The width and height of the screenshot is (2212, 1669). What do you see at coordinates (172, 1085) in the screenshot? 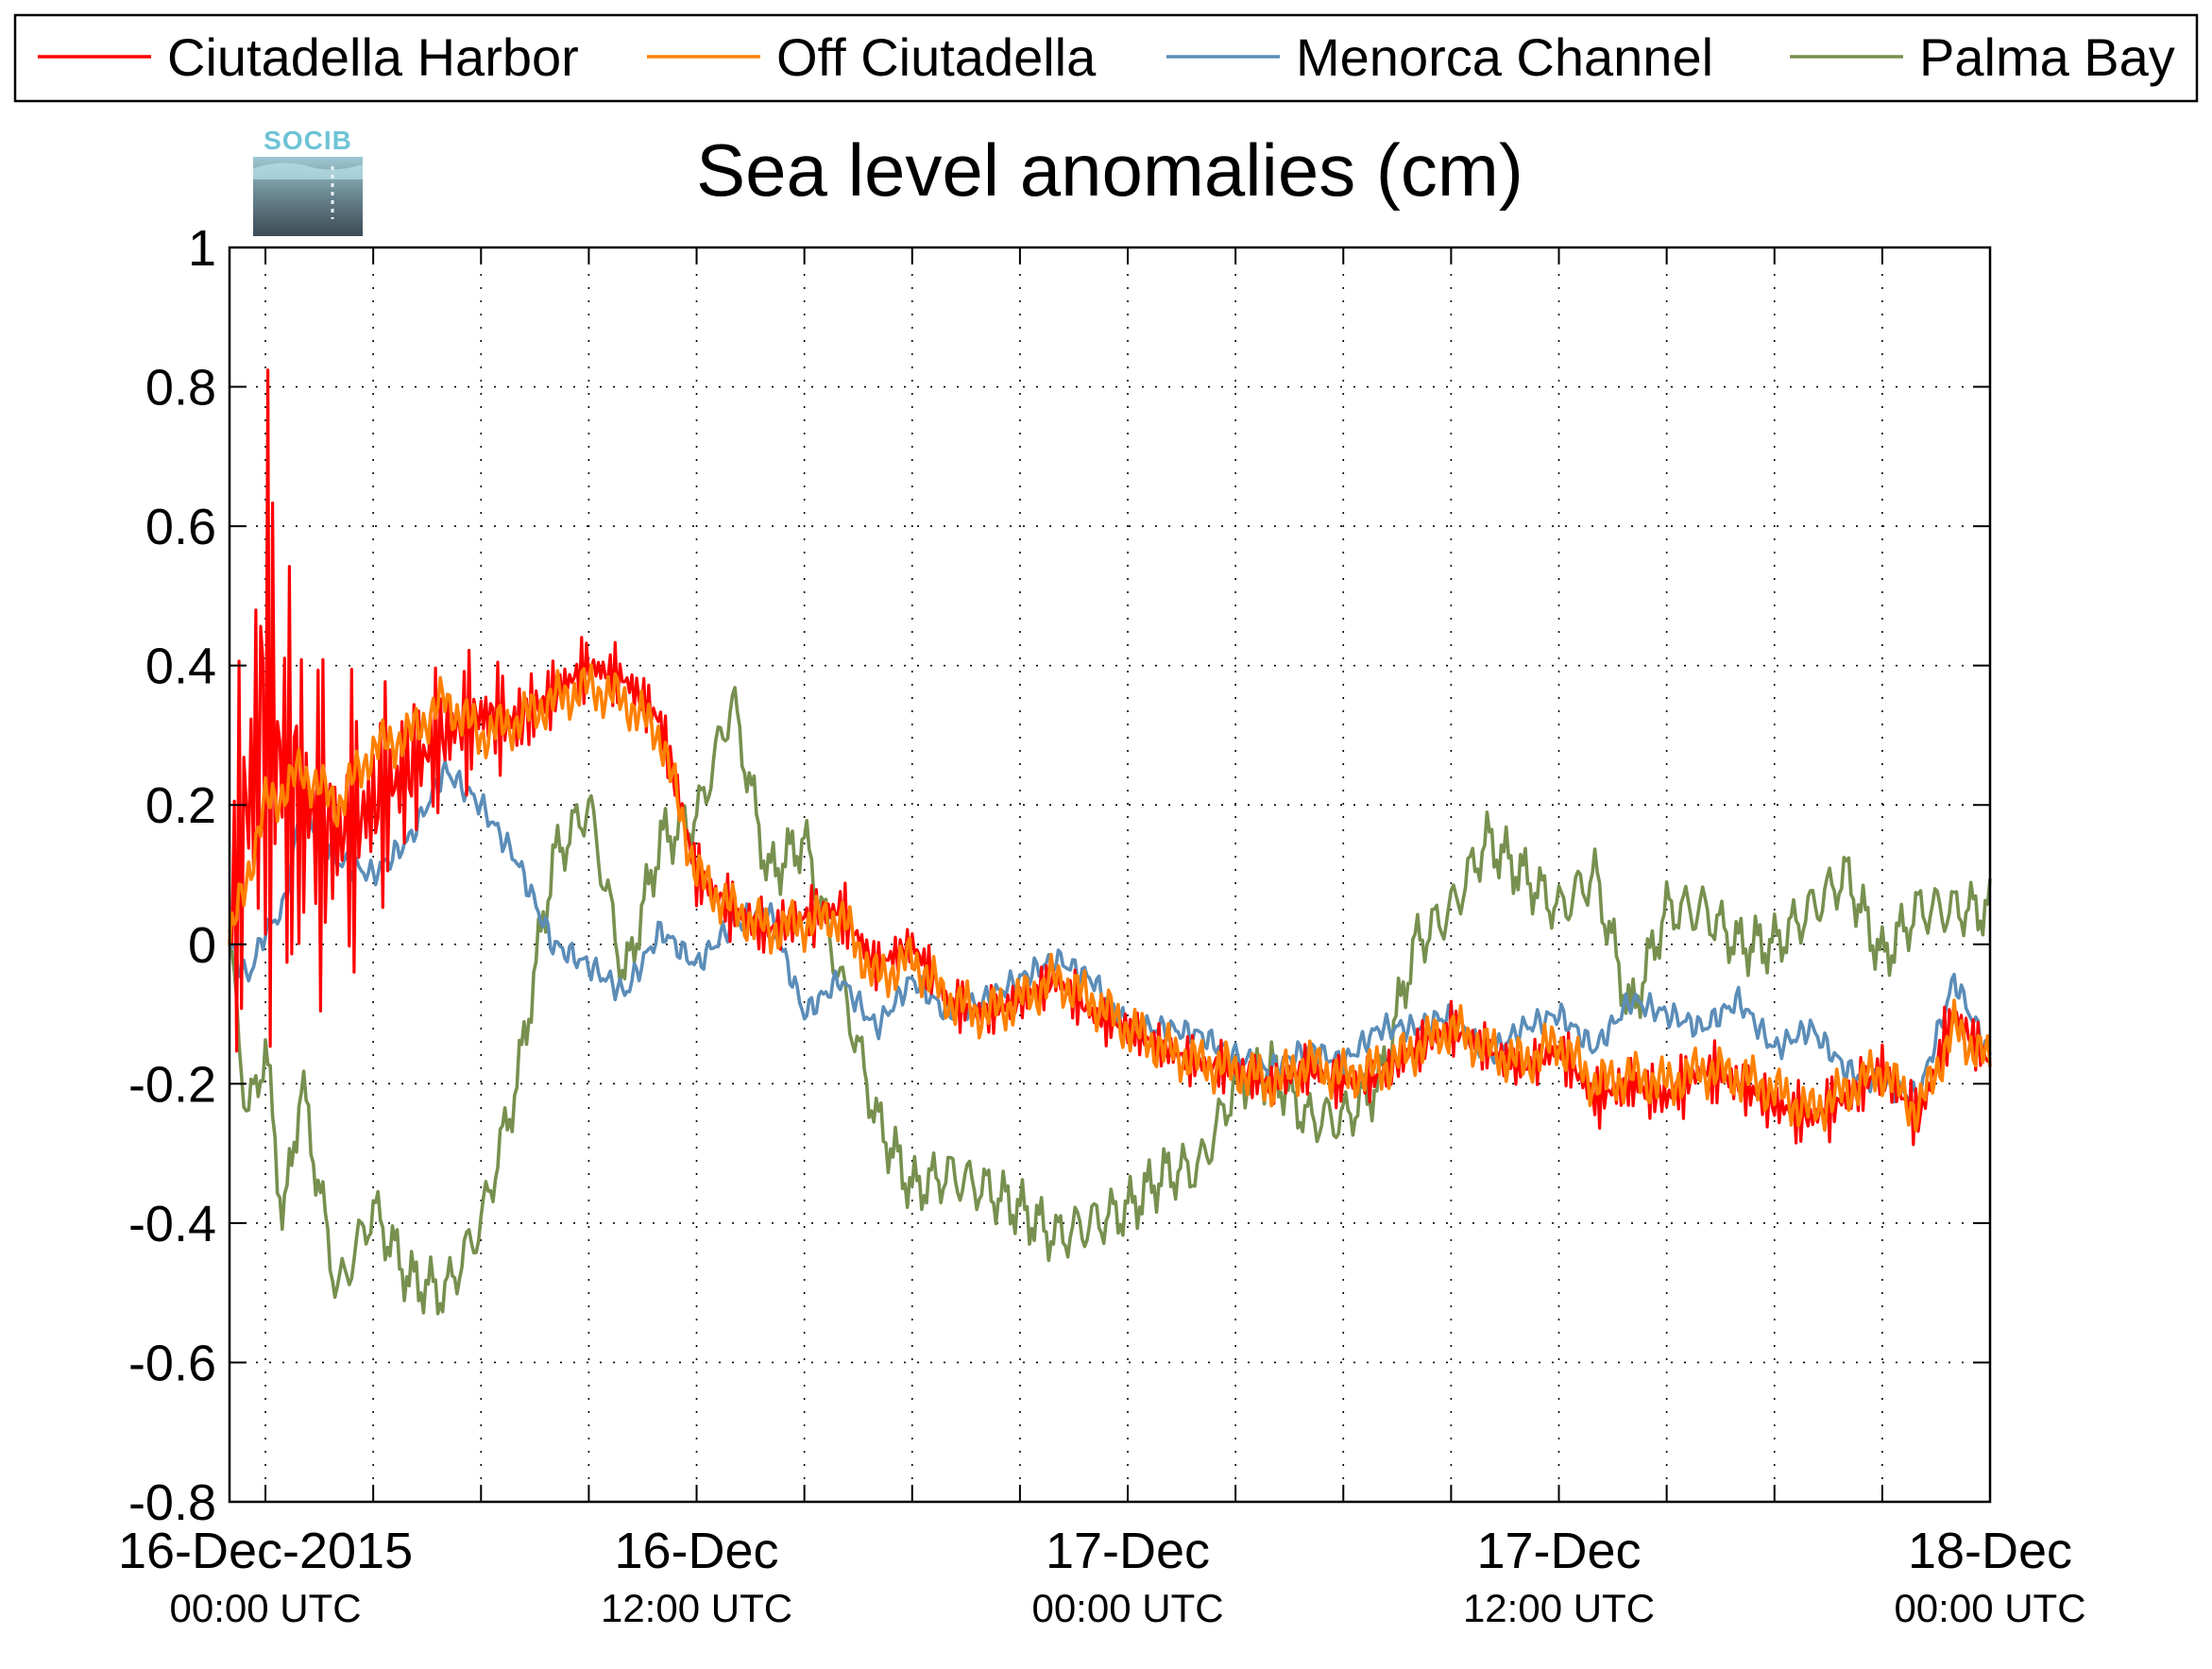
I see `y-tick-label: -0.2` at bounding box center [172, 1085].